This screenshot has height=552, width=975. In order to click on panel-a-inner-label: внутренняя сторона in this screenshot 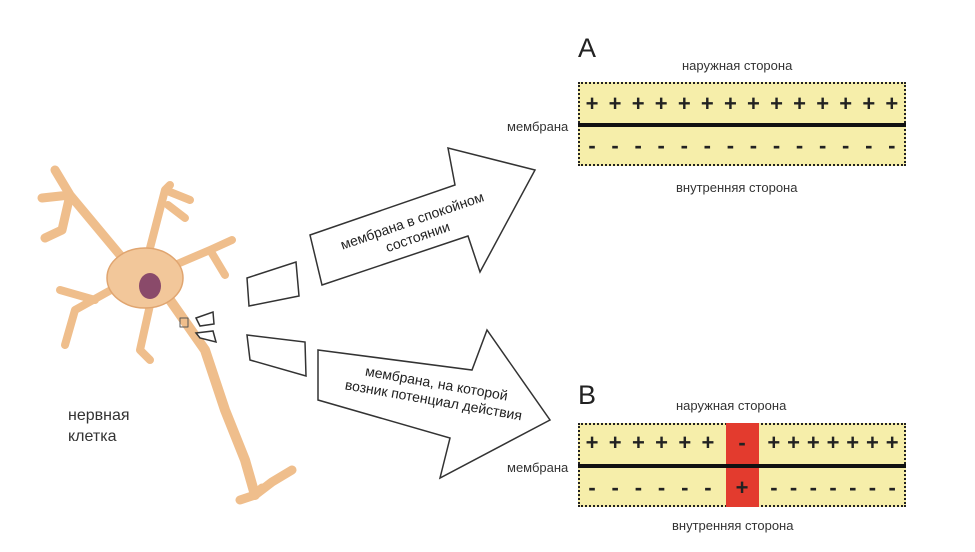, I will do `click(737, 187)`.